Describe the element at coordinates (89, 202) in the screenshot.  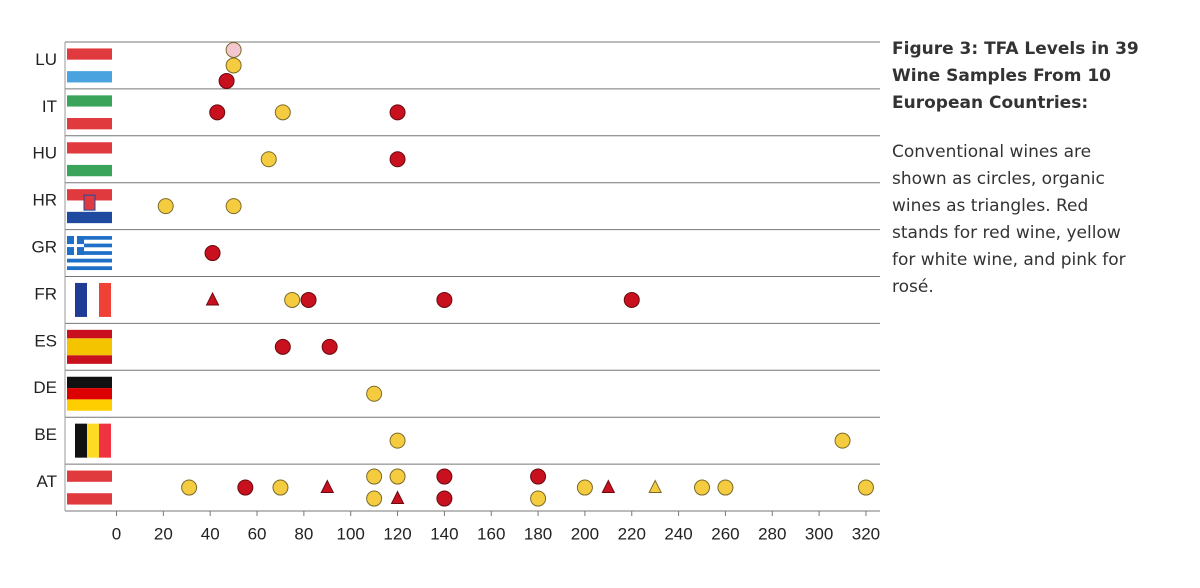
I see `flag-crest` at that location.